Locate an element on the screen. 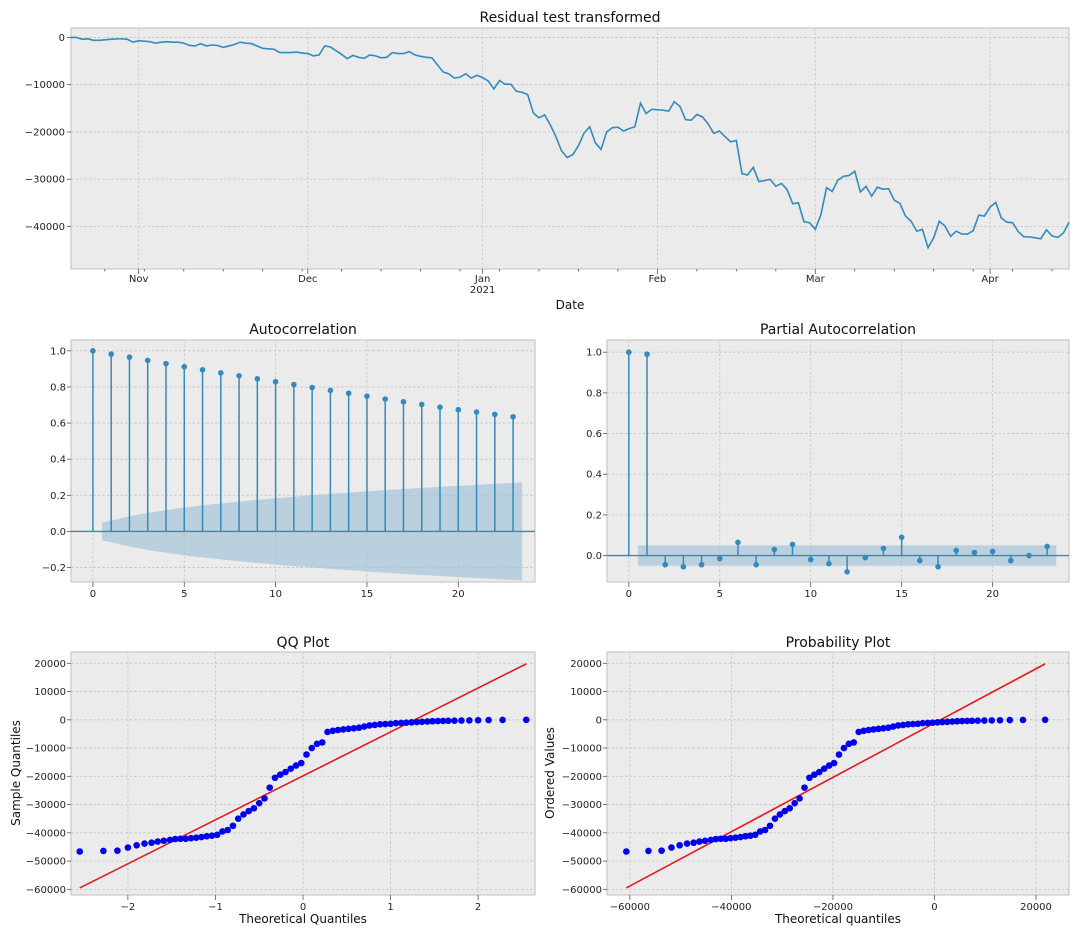  prob-reference-line is located at coordinates (835, 776).